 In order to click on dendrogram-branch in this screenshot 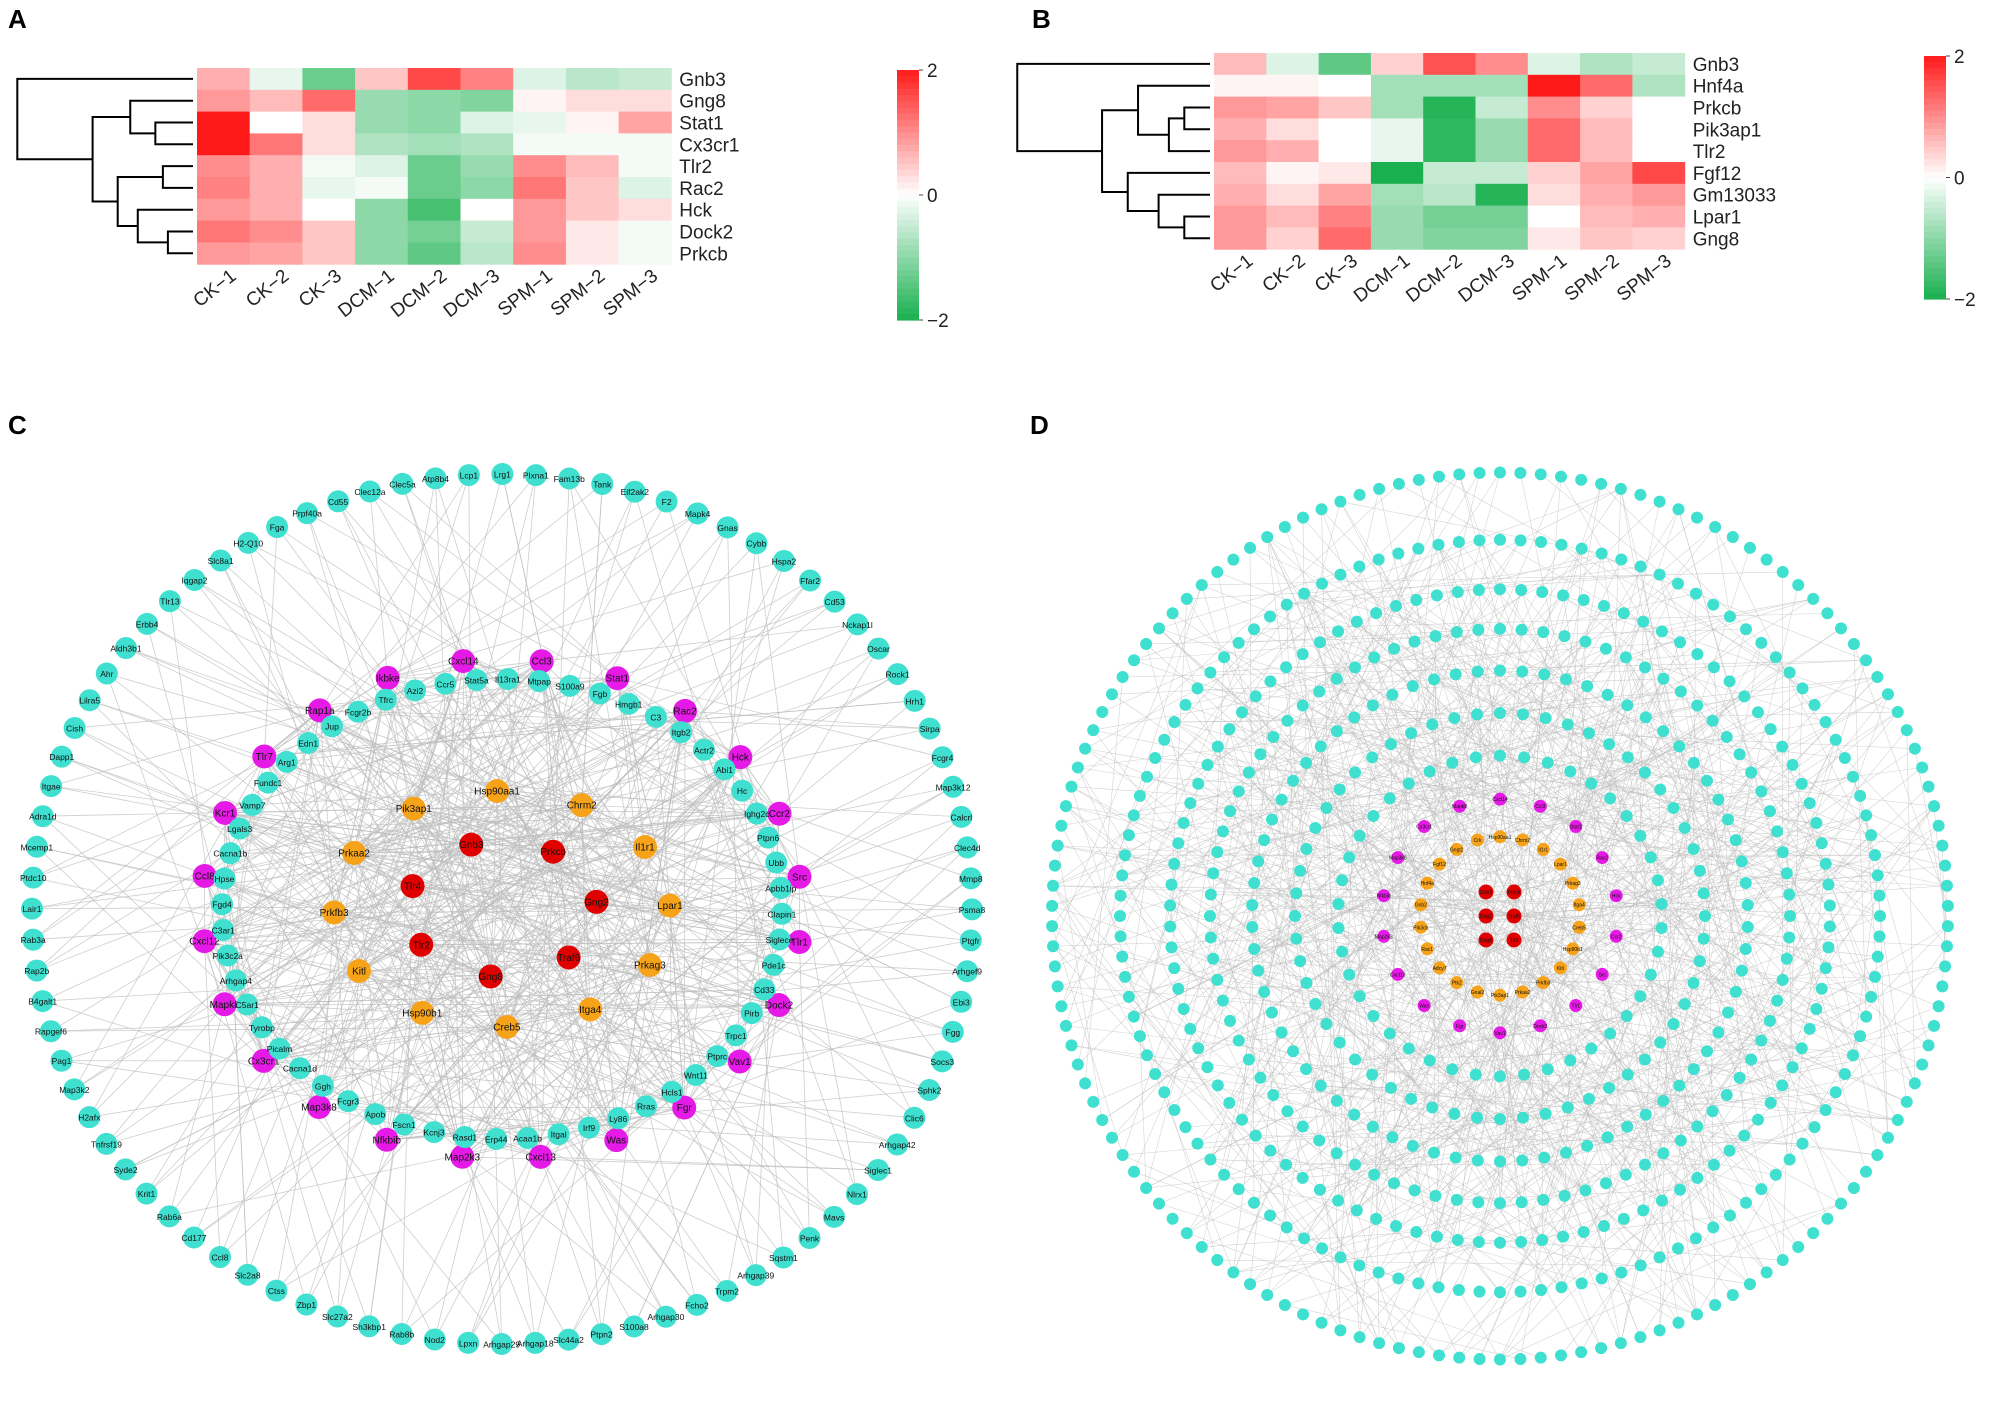, I will do `click(1120, 151)`.